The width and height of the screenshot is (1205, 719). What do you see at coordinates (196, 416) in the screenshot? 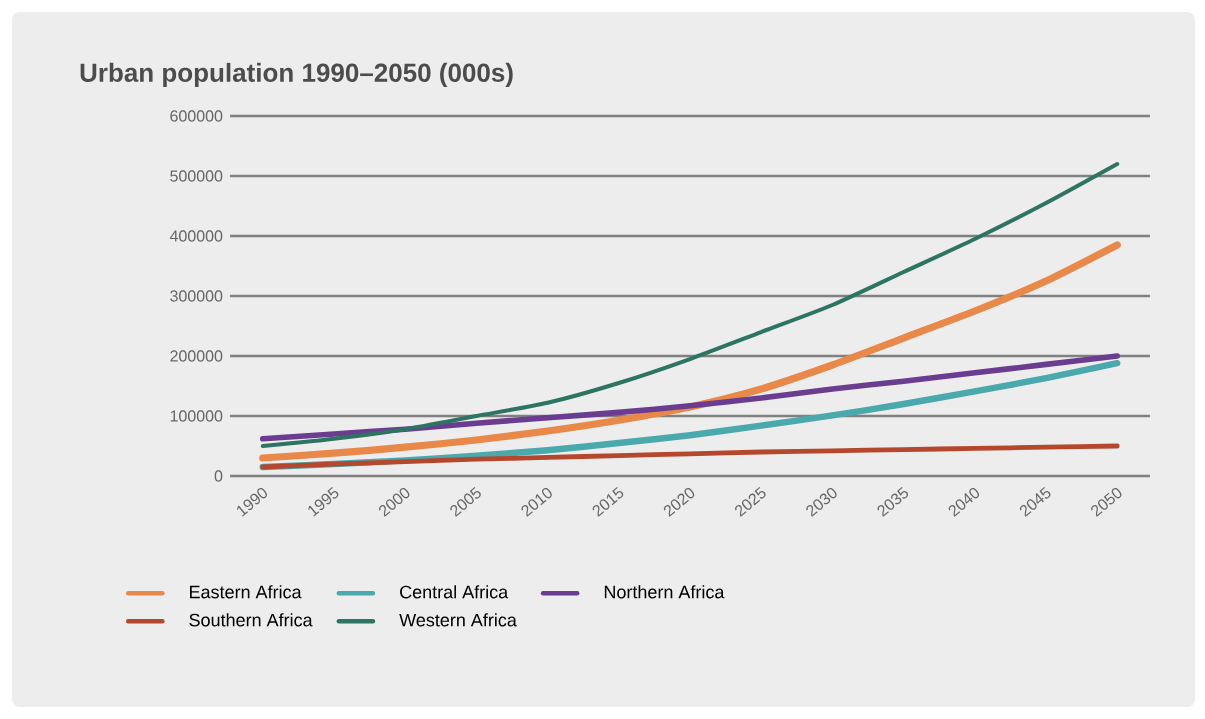
I see `y-tick-label: 100000` at bounding box center [196, 416].